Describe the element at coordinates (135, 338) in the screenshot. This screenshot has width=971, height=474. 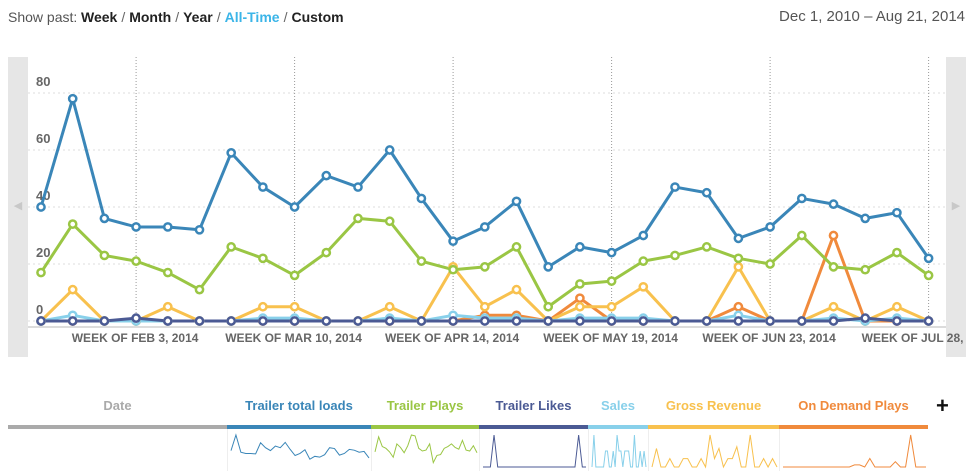
I see `x-tick-label: WEEK OF FEB 3, 2014` at that location.